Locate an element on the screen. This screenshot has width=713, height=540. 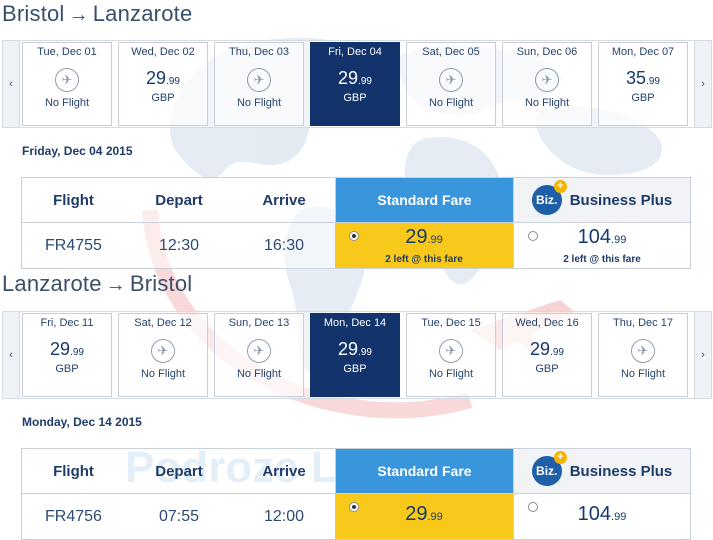
day-label: Thu, Dec 17 is located at coordinates (643, 323).